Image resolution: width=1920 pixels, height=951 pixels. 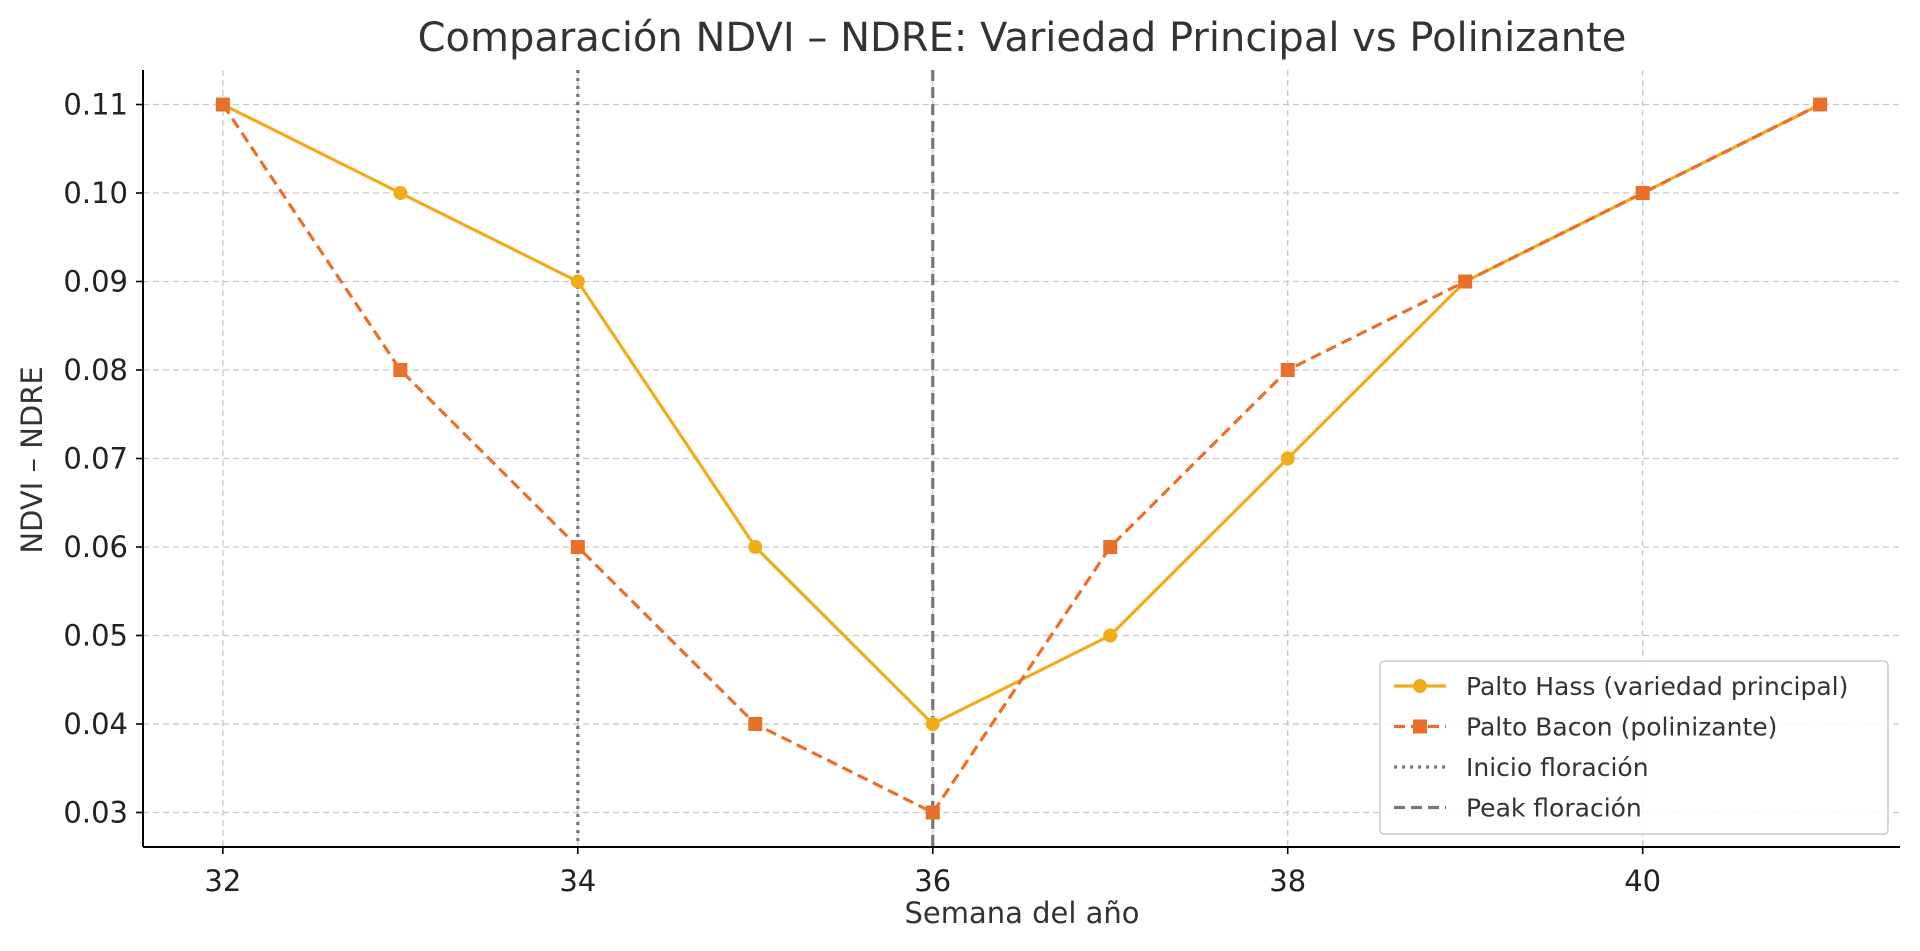 What do you see at coordinates (95, 459) in the screenshot?
I see `y-tick-label: 0.07` at bounding box center [95, 459].